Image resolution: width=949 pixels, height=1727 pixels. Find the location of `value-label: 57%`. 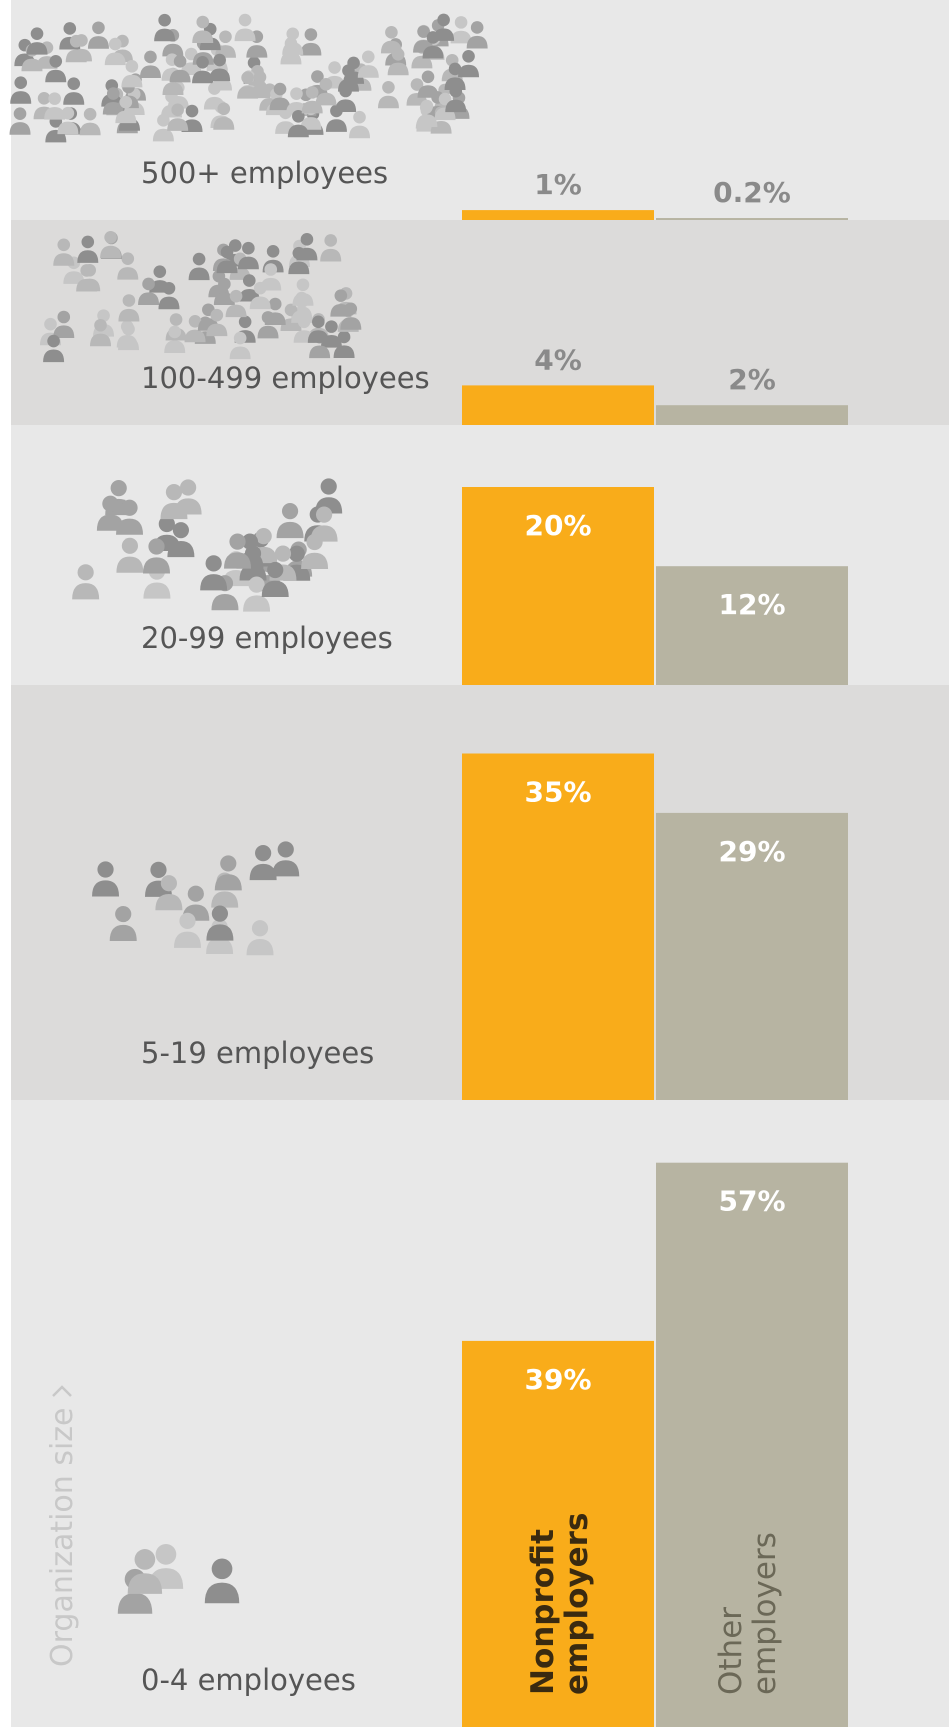

value-label: 57% is located at coordinates (751, 1201).